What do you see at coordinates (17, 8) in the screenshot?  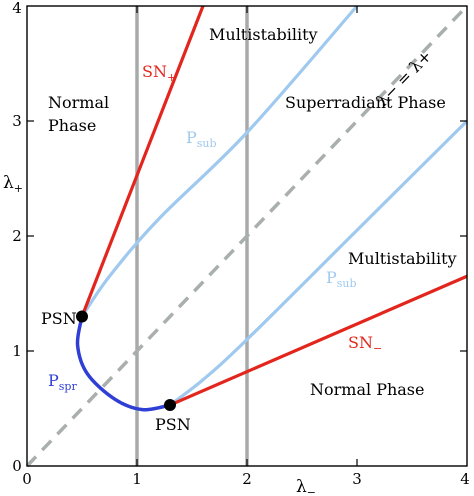 I see `y-tick-4: 4` at bounding box center [17, 8].